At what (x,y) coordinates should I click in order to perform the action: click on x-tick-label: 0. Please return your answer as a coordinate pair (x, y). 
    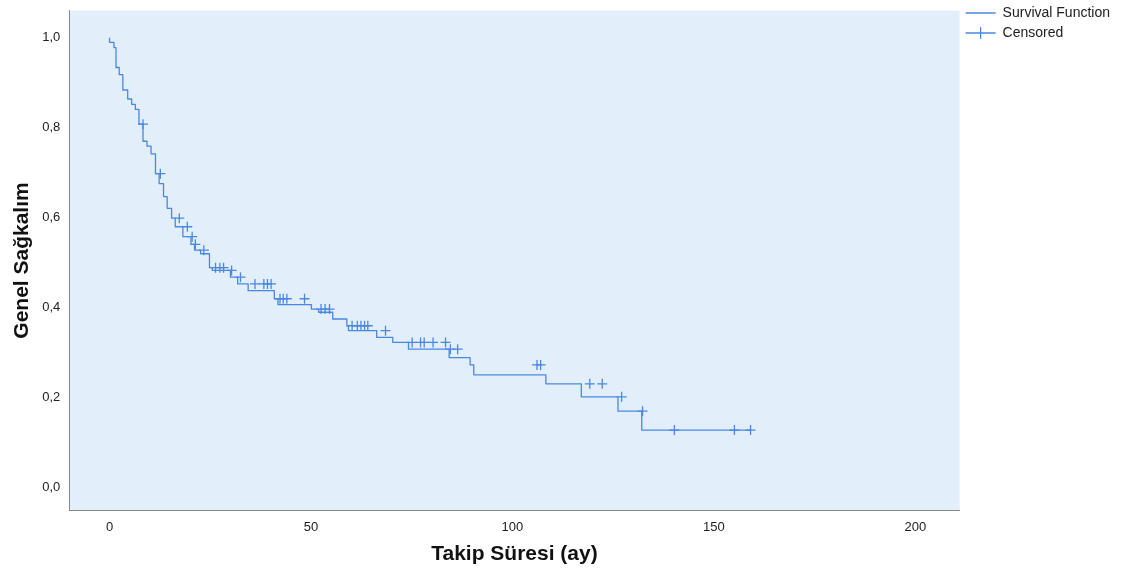
    Looking at the image, I should click on (109, 526).